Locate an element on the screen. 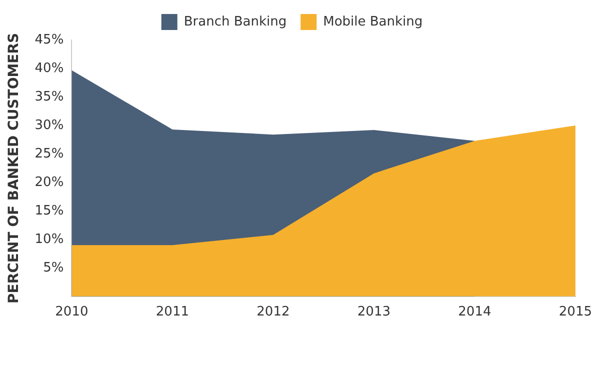  y-tick-label: 25% is located at coordinates (49, 154).